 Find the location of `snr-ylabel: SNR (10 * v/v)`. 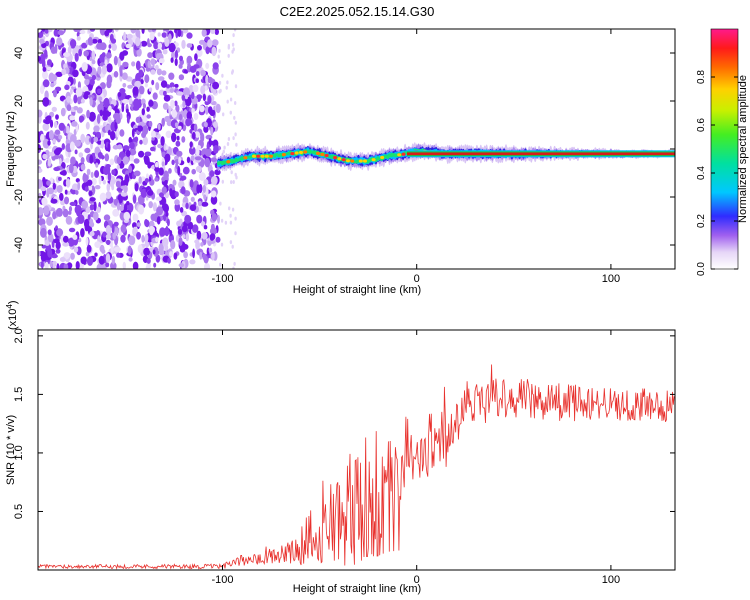

snr-ylabel: SNR (10 * v/v) is located at coordinates (11, 450).